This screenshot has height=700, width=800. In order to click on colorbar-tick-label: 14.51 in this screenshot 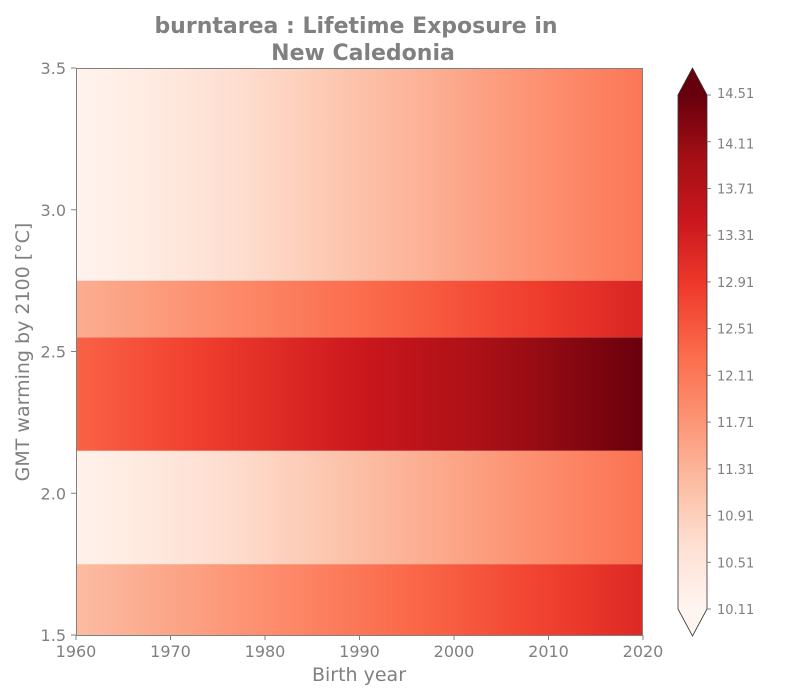, I will do `click(735, 94)`.